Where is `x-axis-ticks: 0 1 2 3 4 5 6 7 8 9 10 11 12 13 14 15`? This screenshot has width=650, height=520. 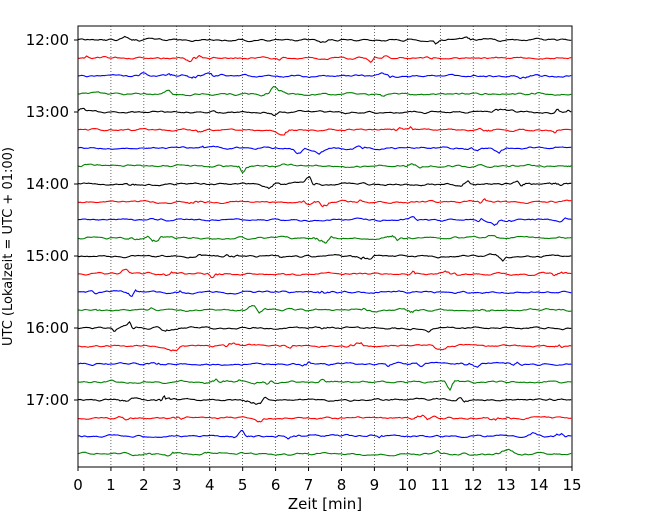 x-axis-ticks: 0 1 2 3 4 5 6 7 8 9 10 11 12 13 14 15 is located at coordinates (327, 480).